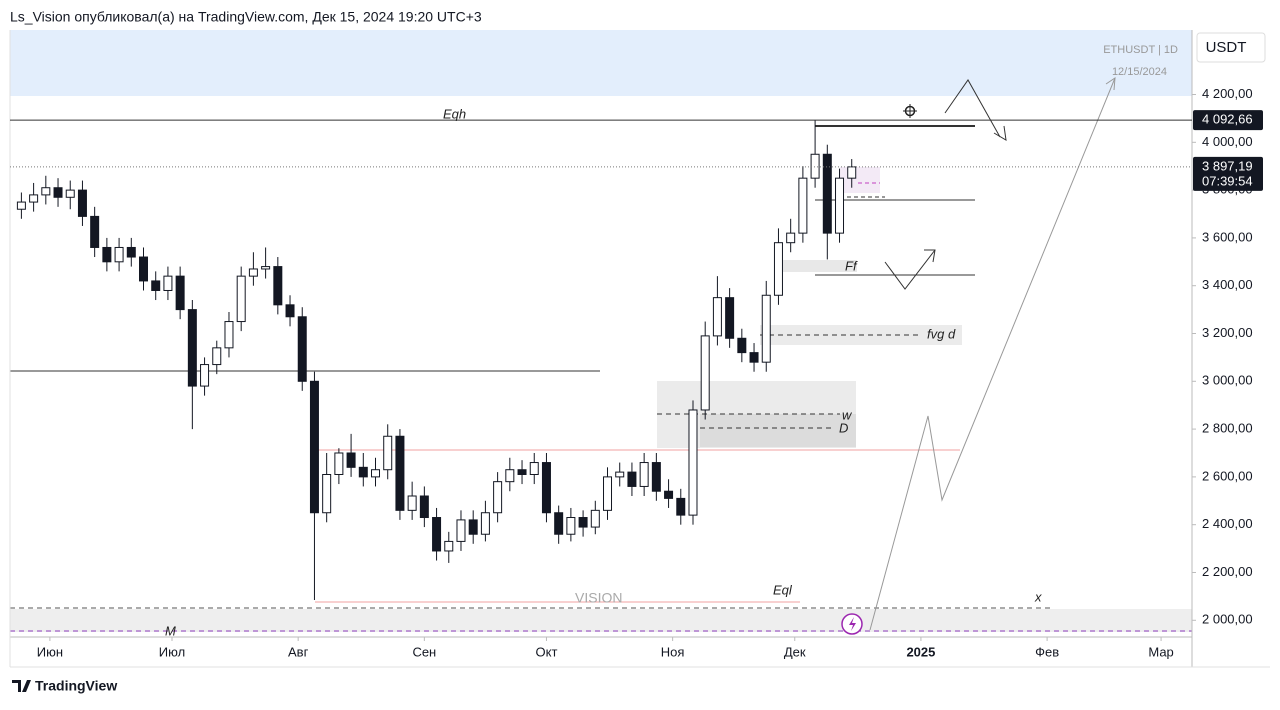 The height and width of the screenshot is (710, 1280). Describe the element at coordinates (795, 651) in the screenshot. I see `x-tick-label: Дек` at that location.